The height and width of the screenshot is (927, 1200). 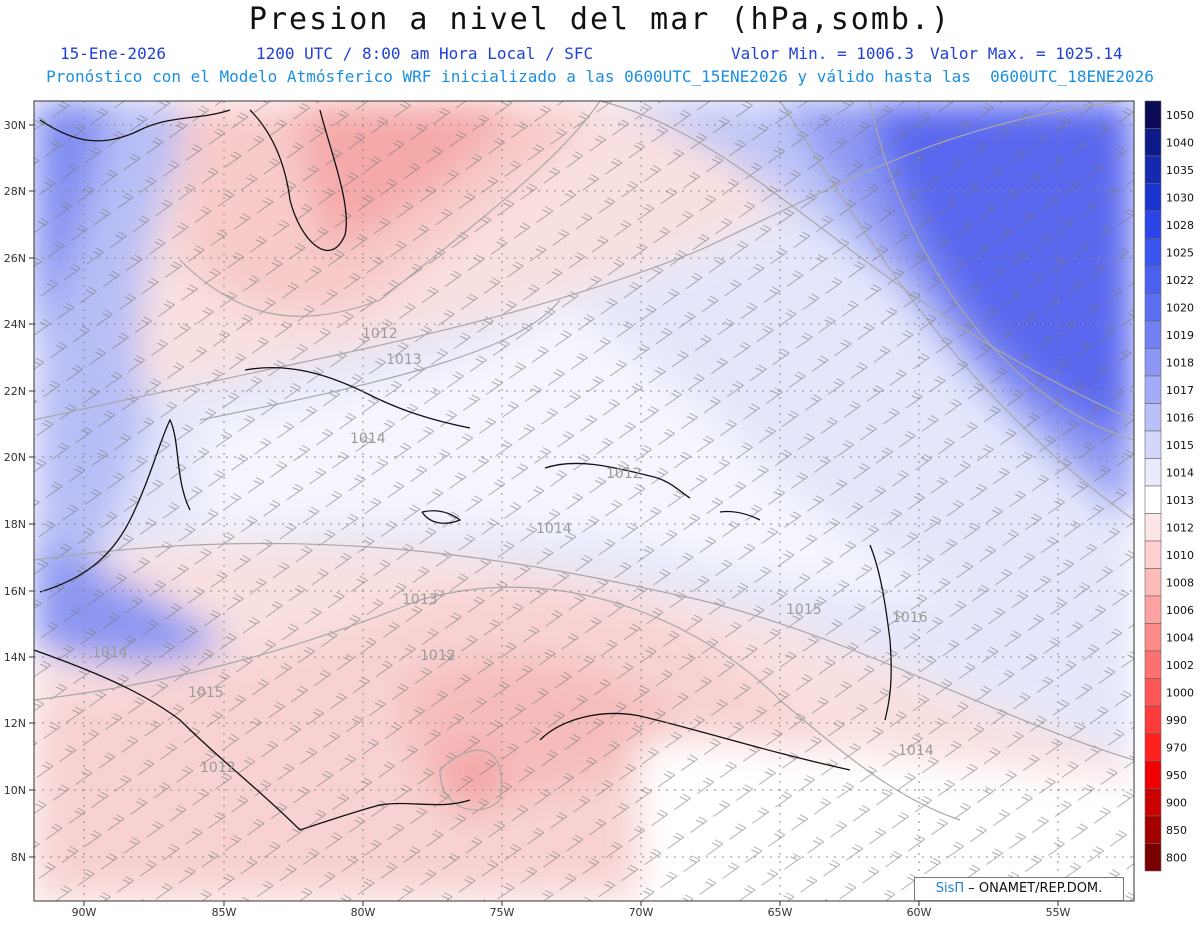 What do you see at coordinates (1035, 888) in the screenshot?
I see `credit-text: – ONAMET/REP.DOM.` at bounding box center [1035, 888].